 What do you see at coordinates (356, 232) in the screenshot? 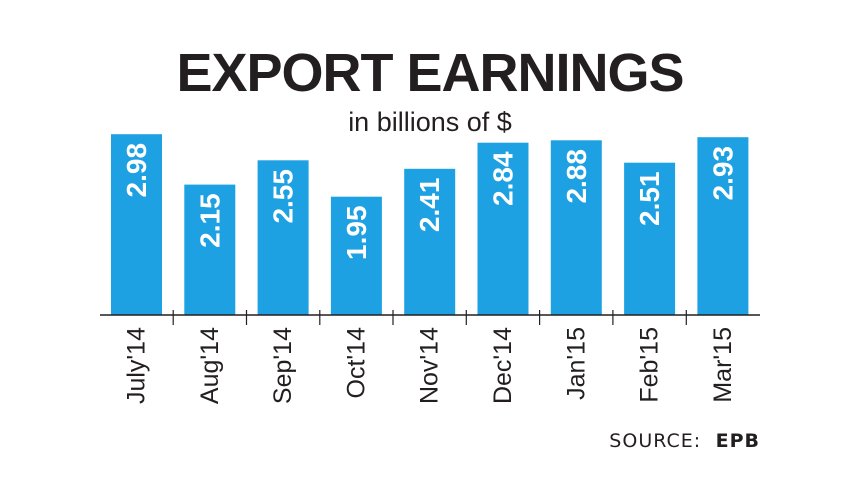
I see `bar-value-label: 1.95` at bounding box center [356, 232].